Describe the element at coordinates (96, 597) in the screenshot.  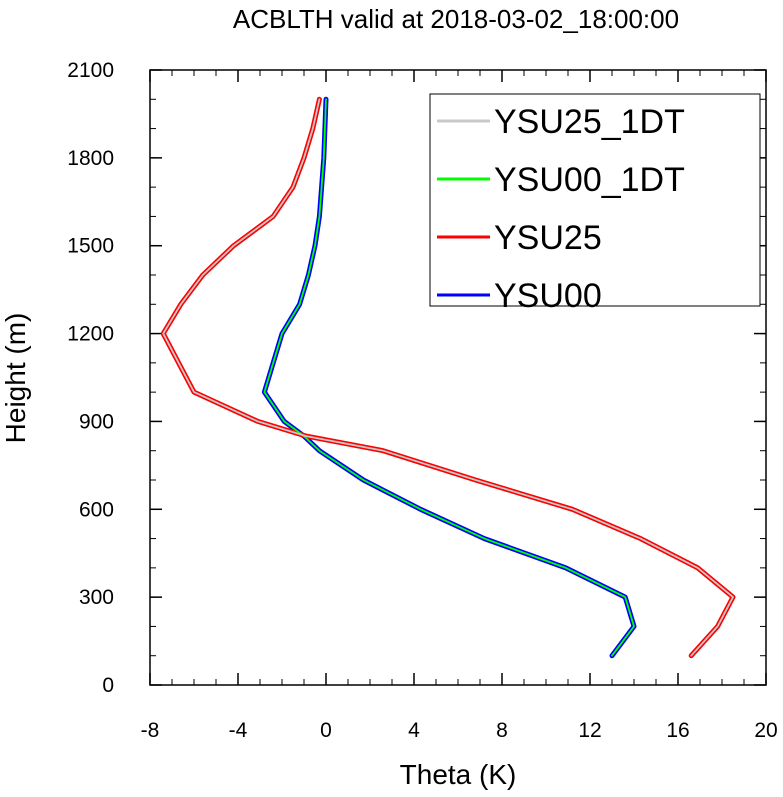
I see `y-tick-label: 300` at that location.